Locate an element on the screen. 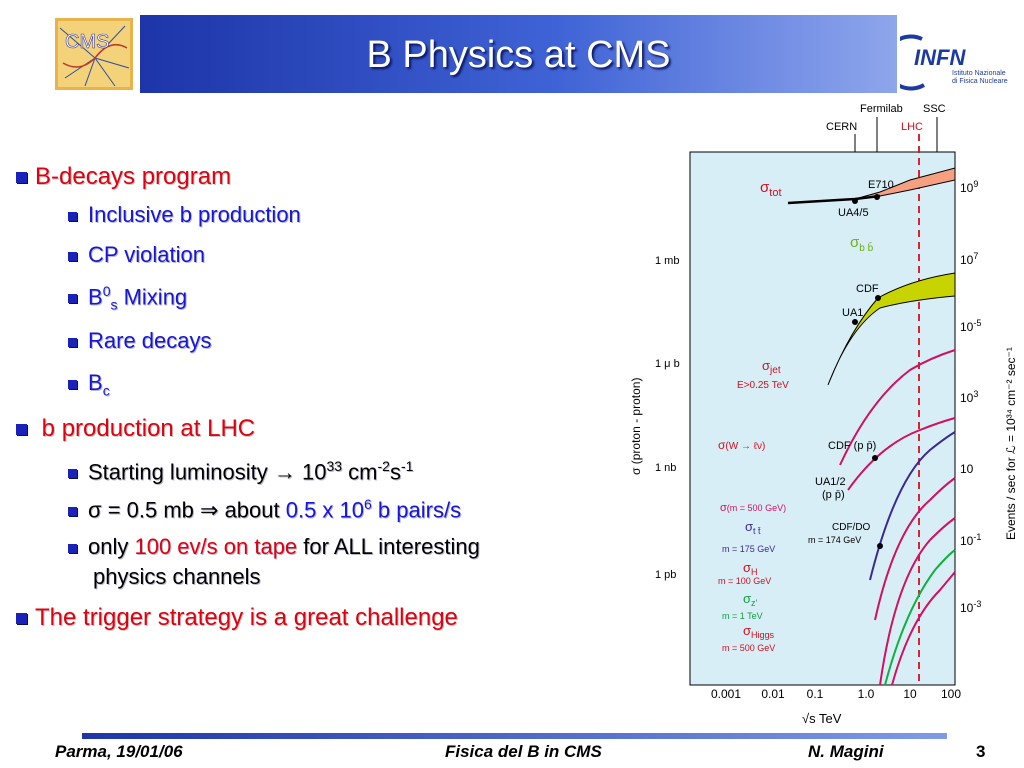  sig-post: b pairs/s is located at coordinates (416, 510).